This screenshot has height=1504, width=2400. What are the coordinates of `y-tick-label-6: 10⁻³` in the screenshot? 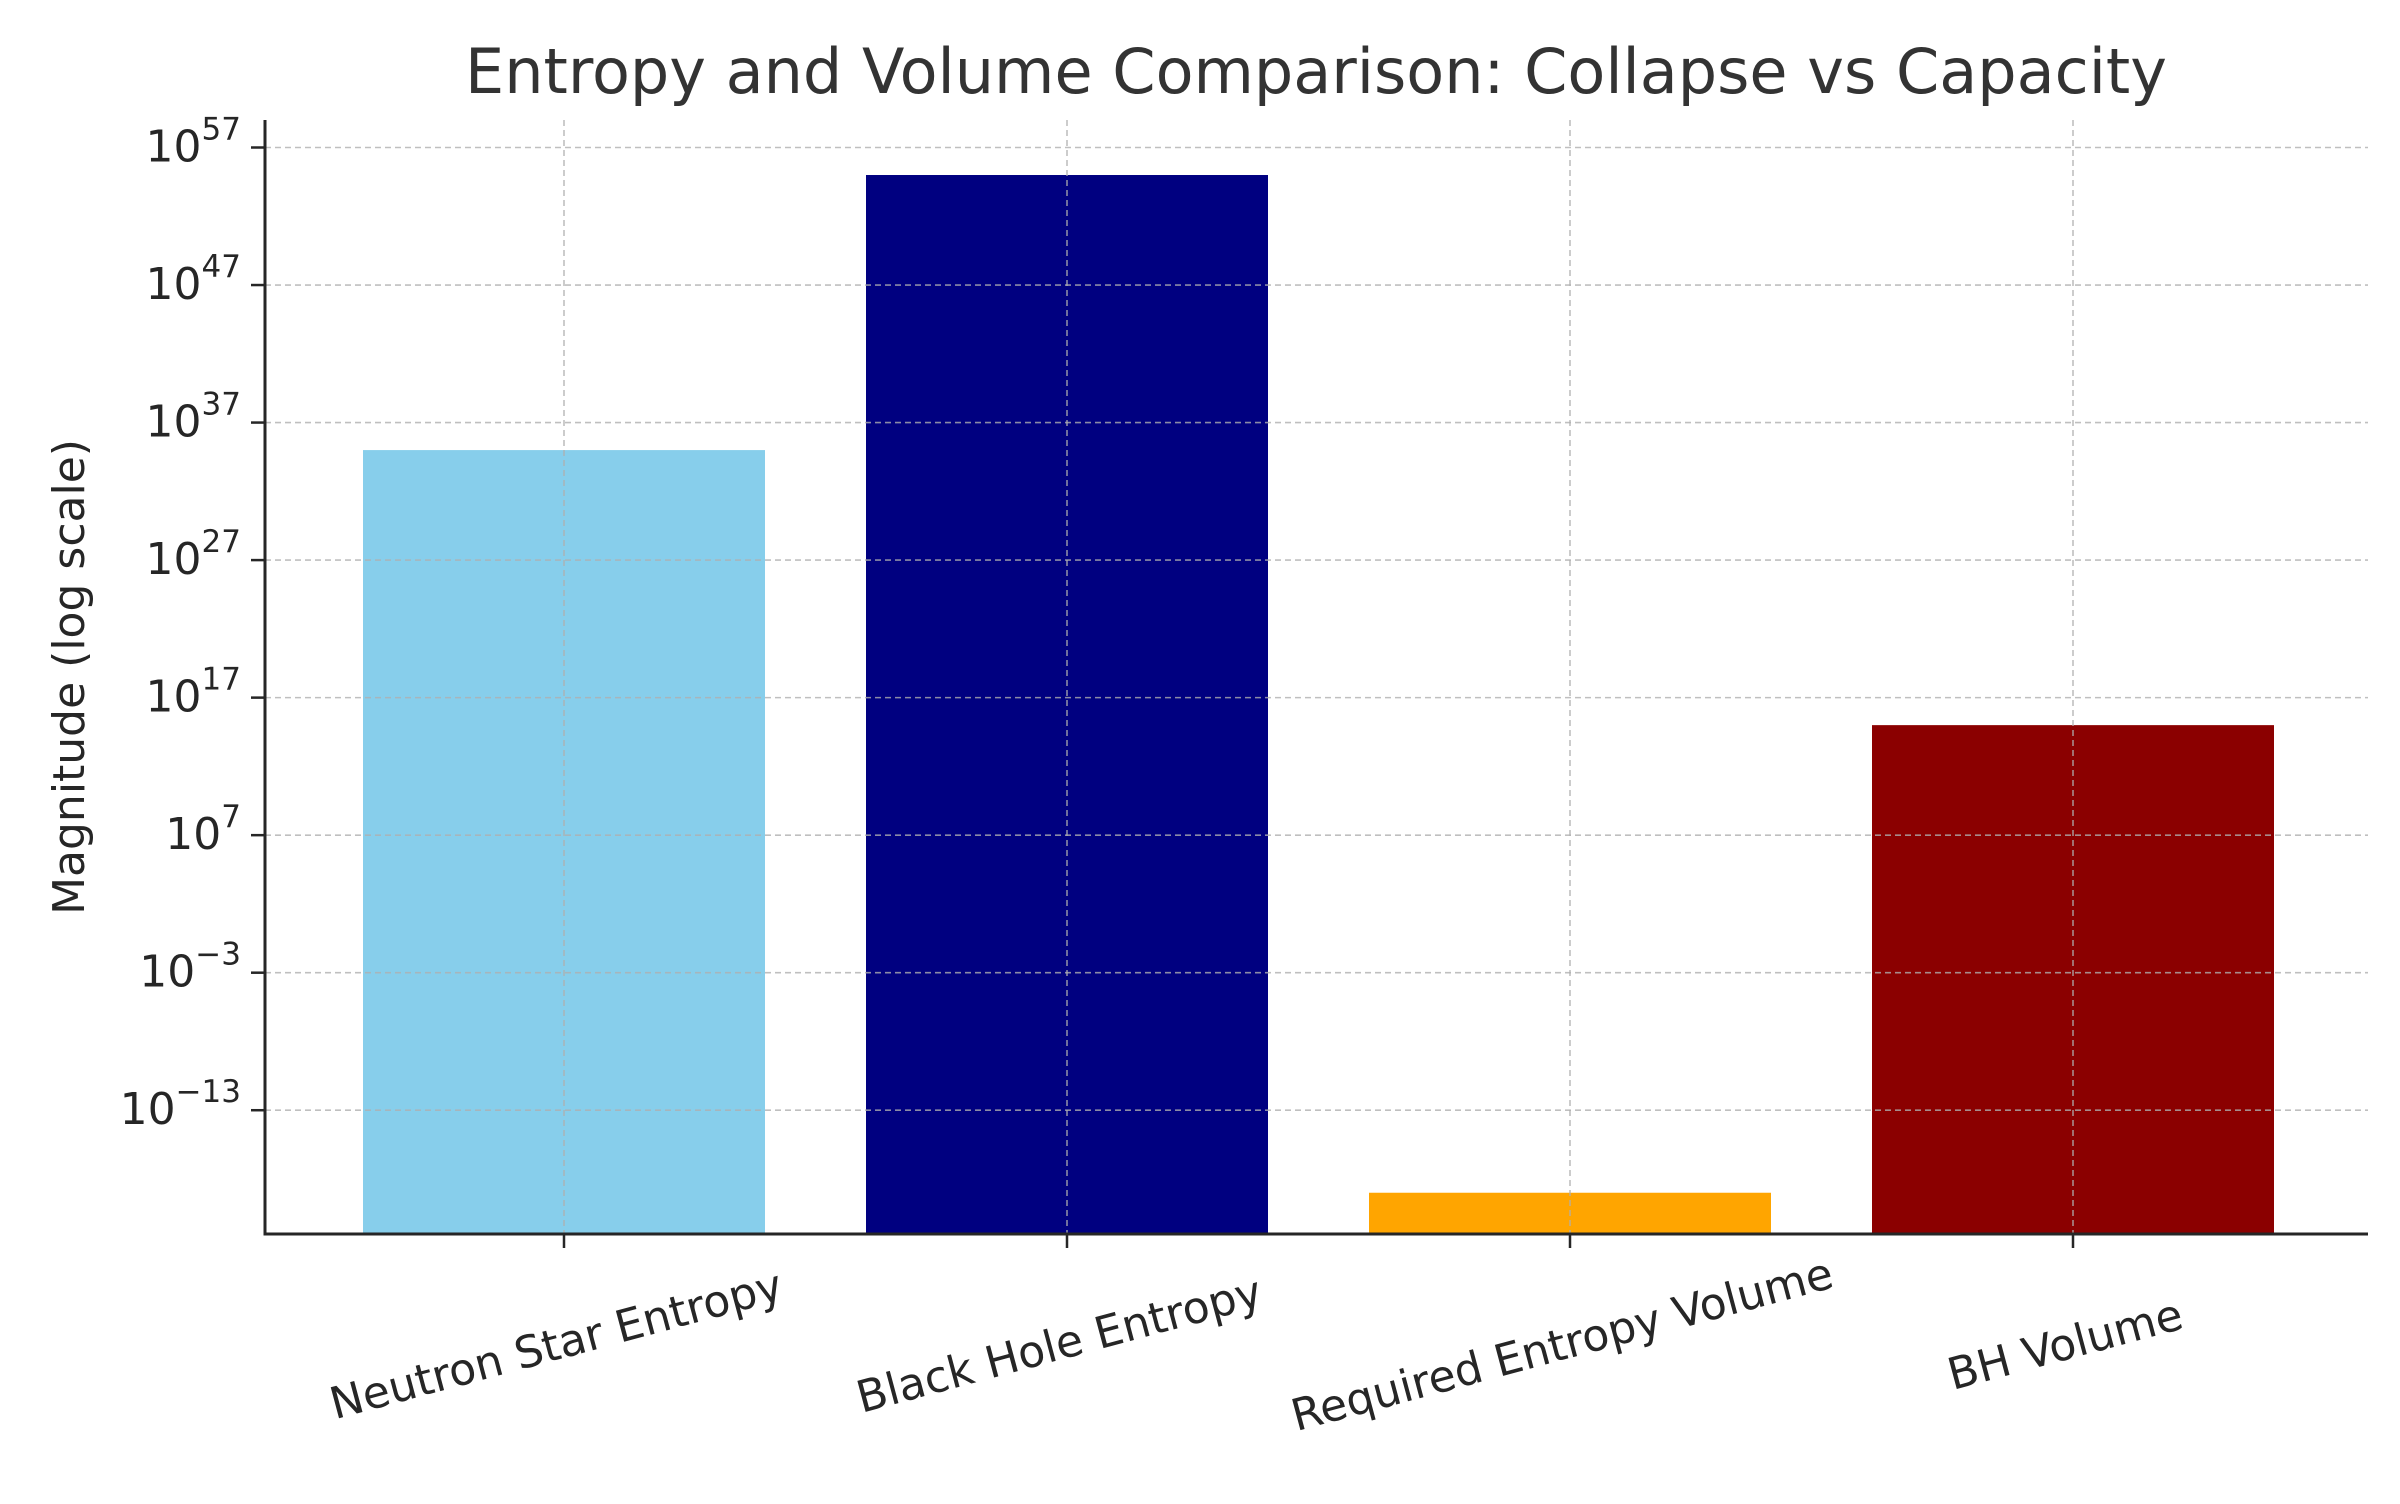 It's located at (190, 967).